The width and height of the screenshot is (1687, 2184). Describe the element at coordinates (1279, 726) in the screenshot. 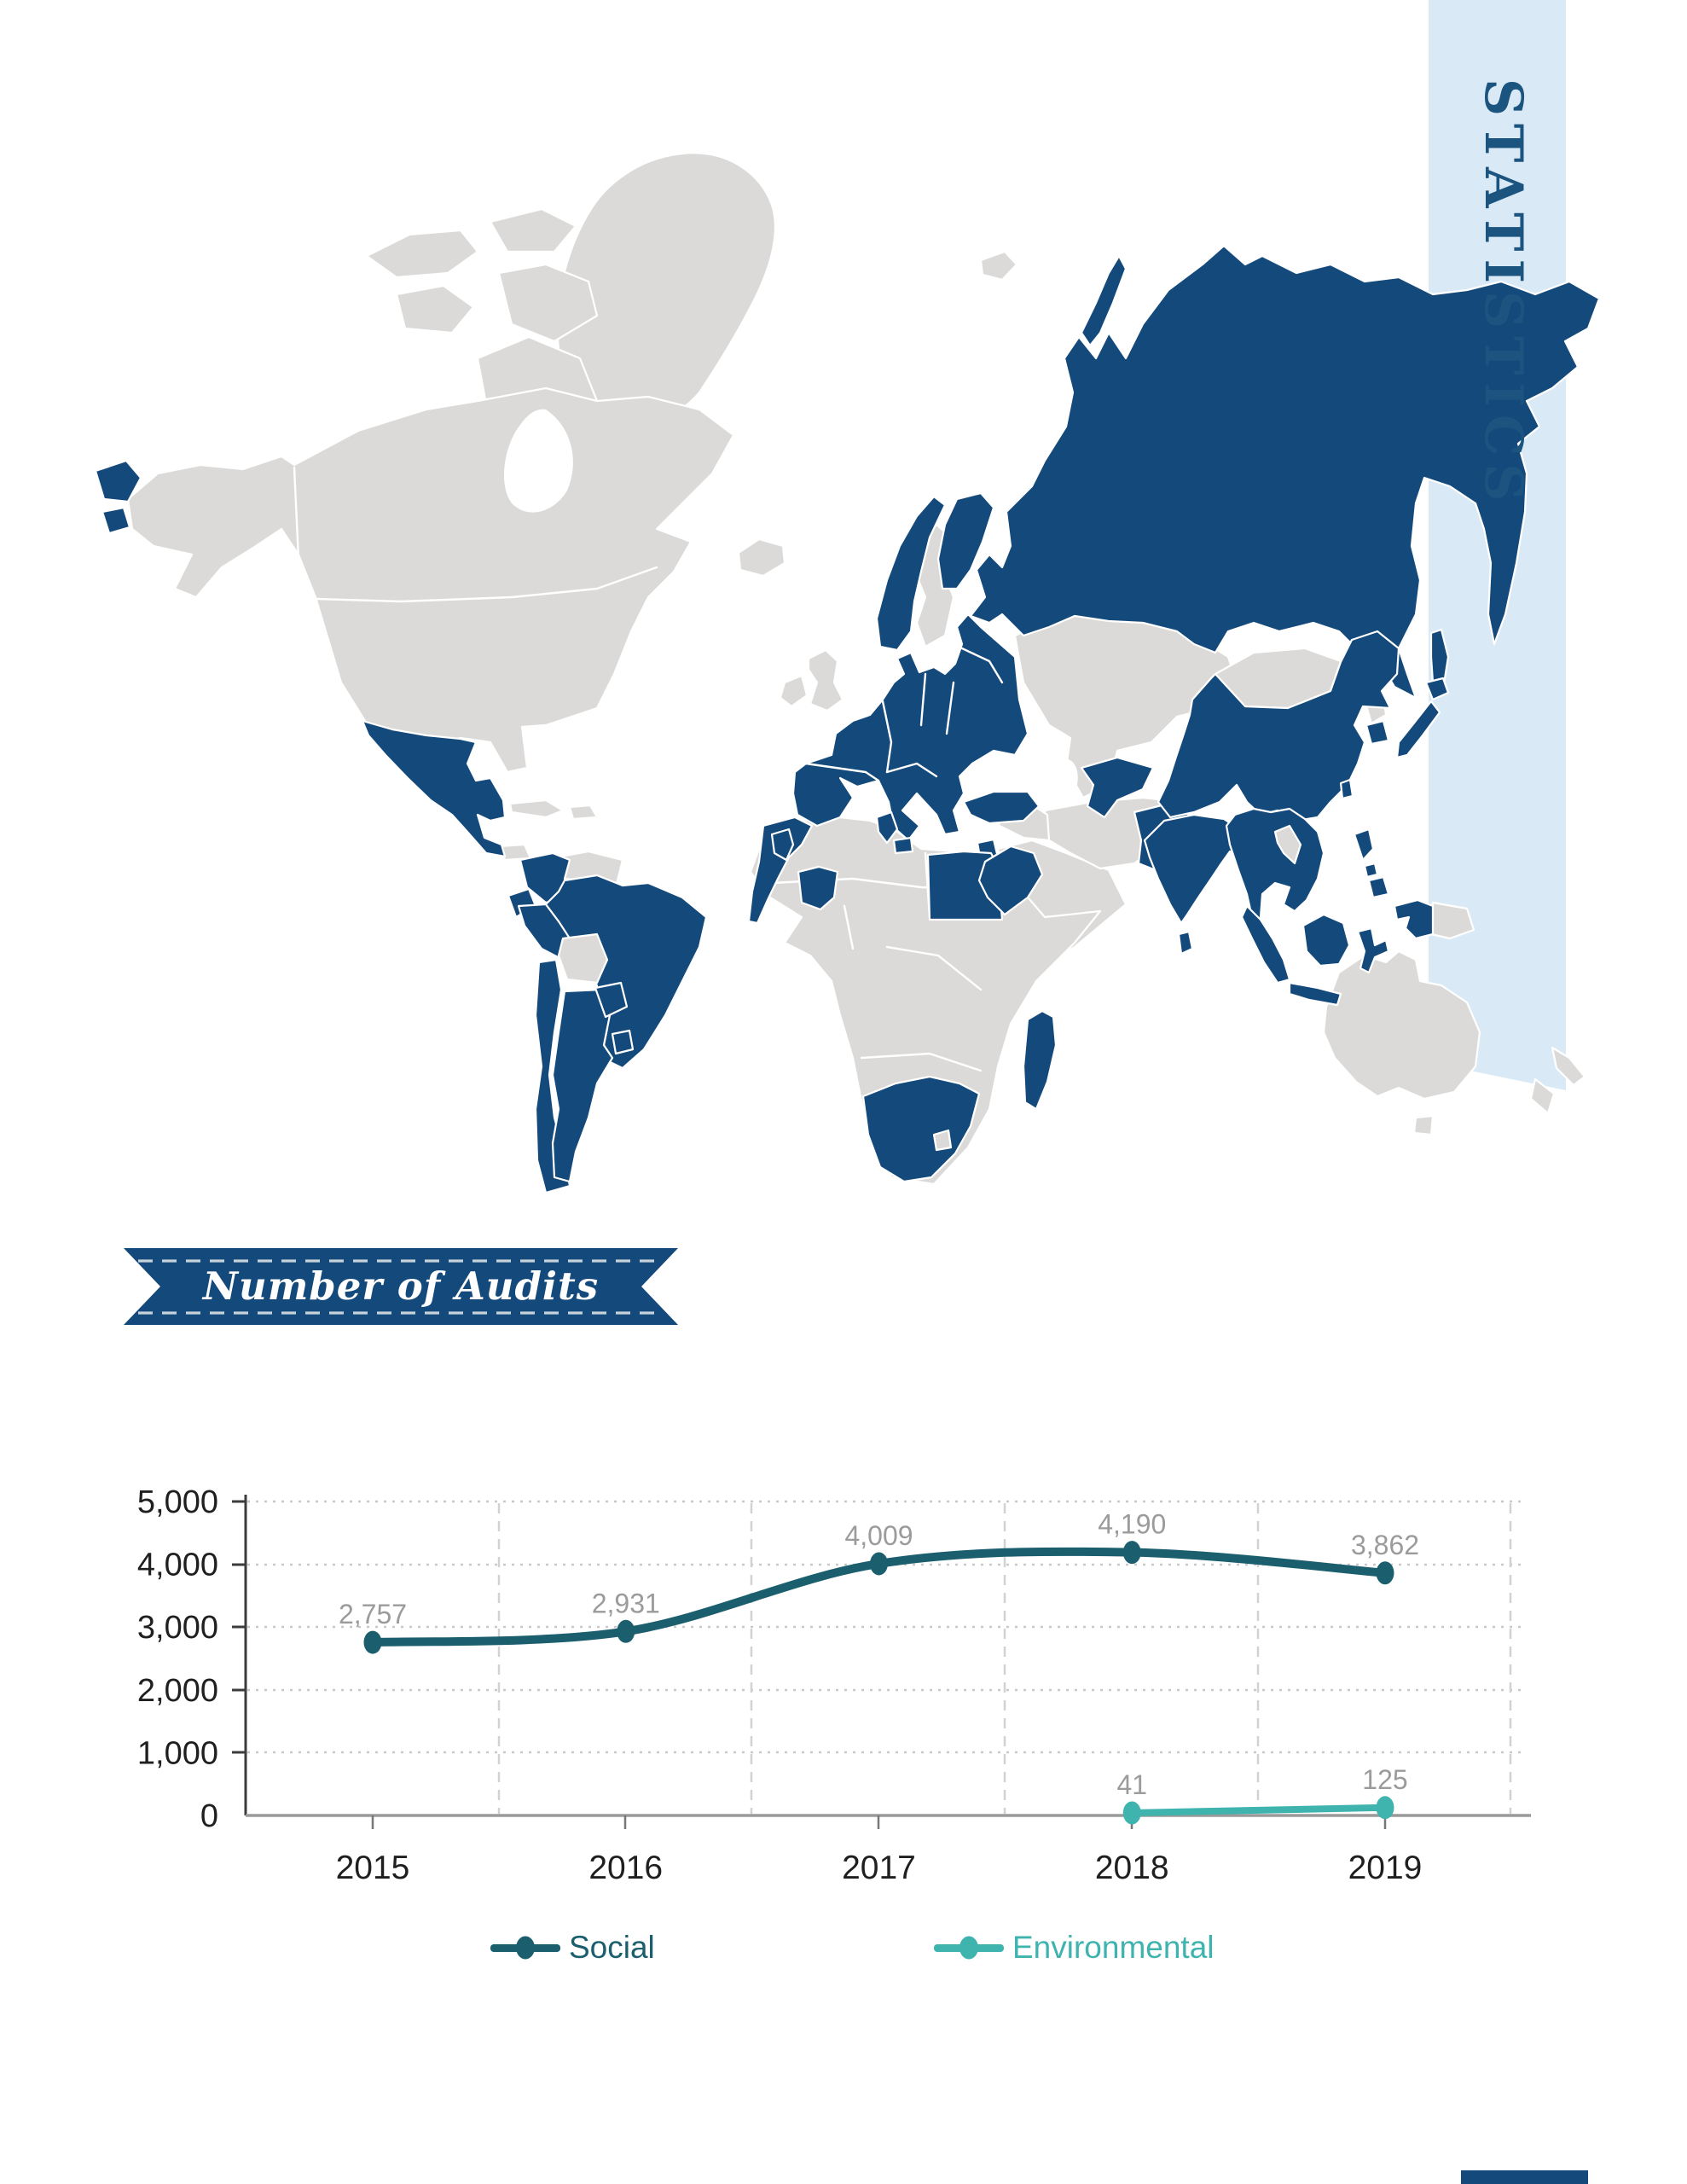

I see `china` at that location.